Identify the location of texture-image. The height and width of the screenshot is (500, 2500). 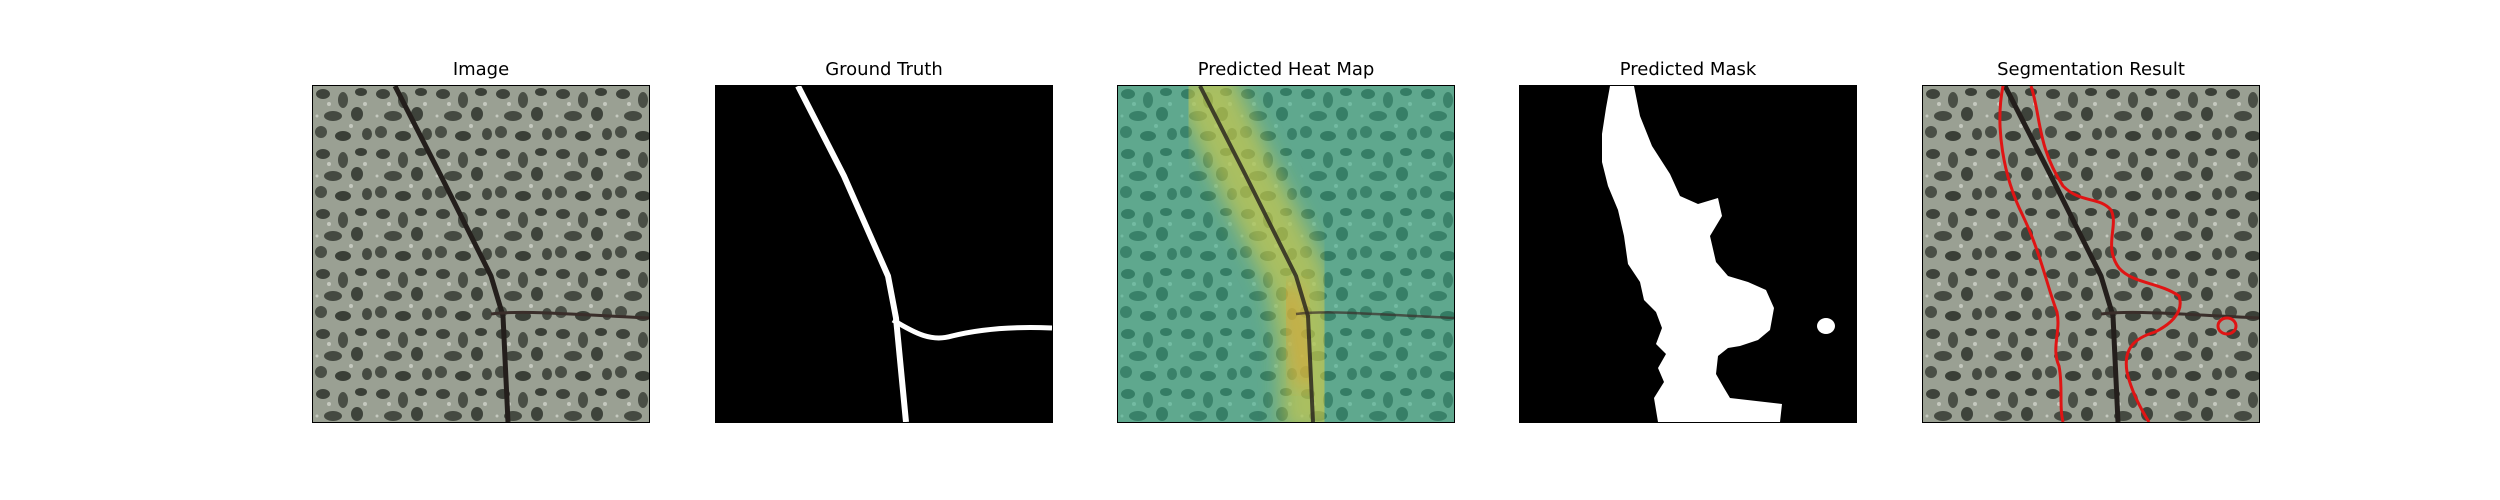
(481, 254).